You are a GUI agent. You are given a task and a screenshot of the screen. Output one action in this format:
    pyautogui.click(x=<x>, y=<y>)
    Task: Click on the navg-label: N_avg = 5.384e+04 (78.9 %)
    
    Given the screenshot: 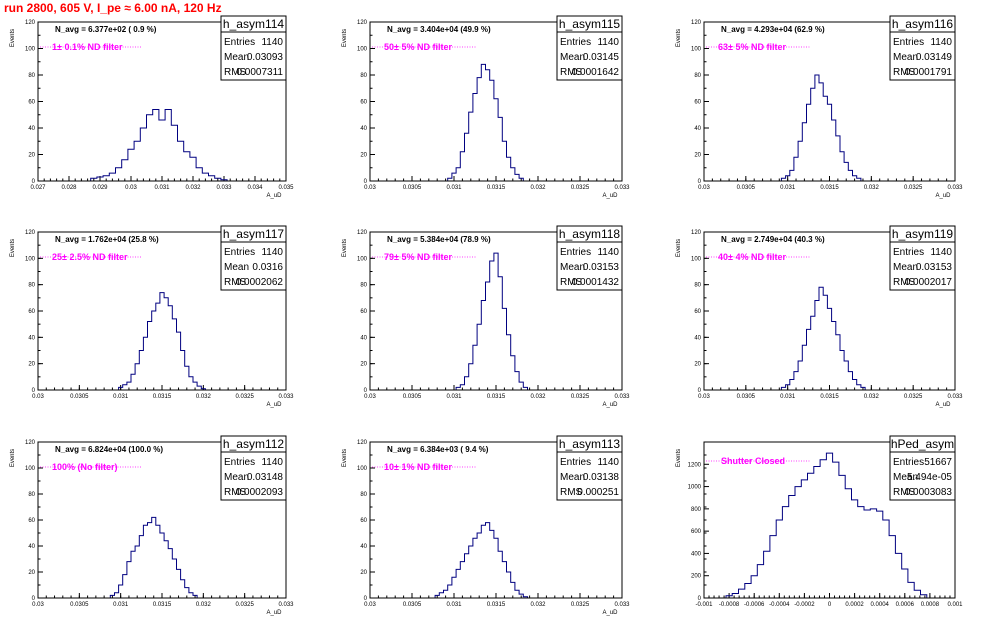 What is the action you would take?
    pyautogui.click(x=439, y=239)
    